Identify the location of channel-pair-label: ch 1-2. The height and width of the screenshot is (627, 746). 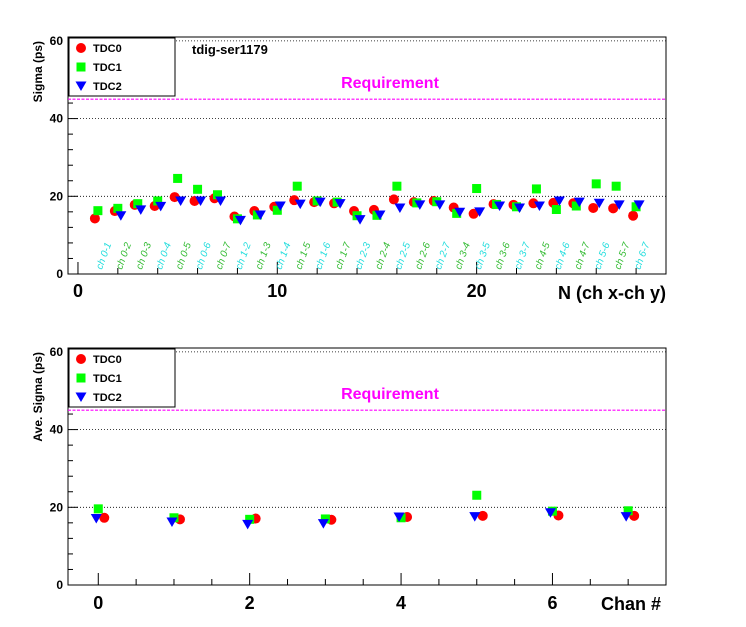
(244, 256).